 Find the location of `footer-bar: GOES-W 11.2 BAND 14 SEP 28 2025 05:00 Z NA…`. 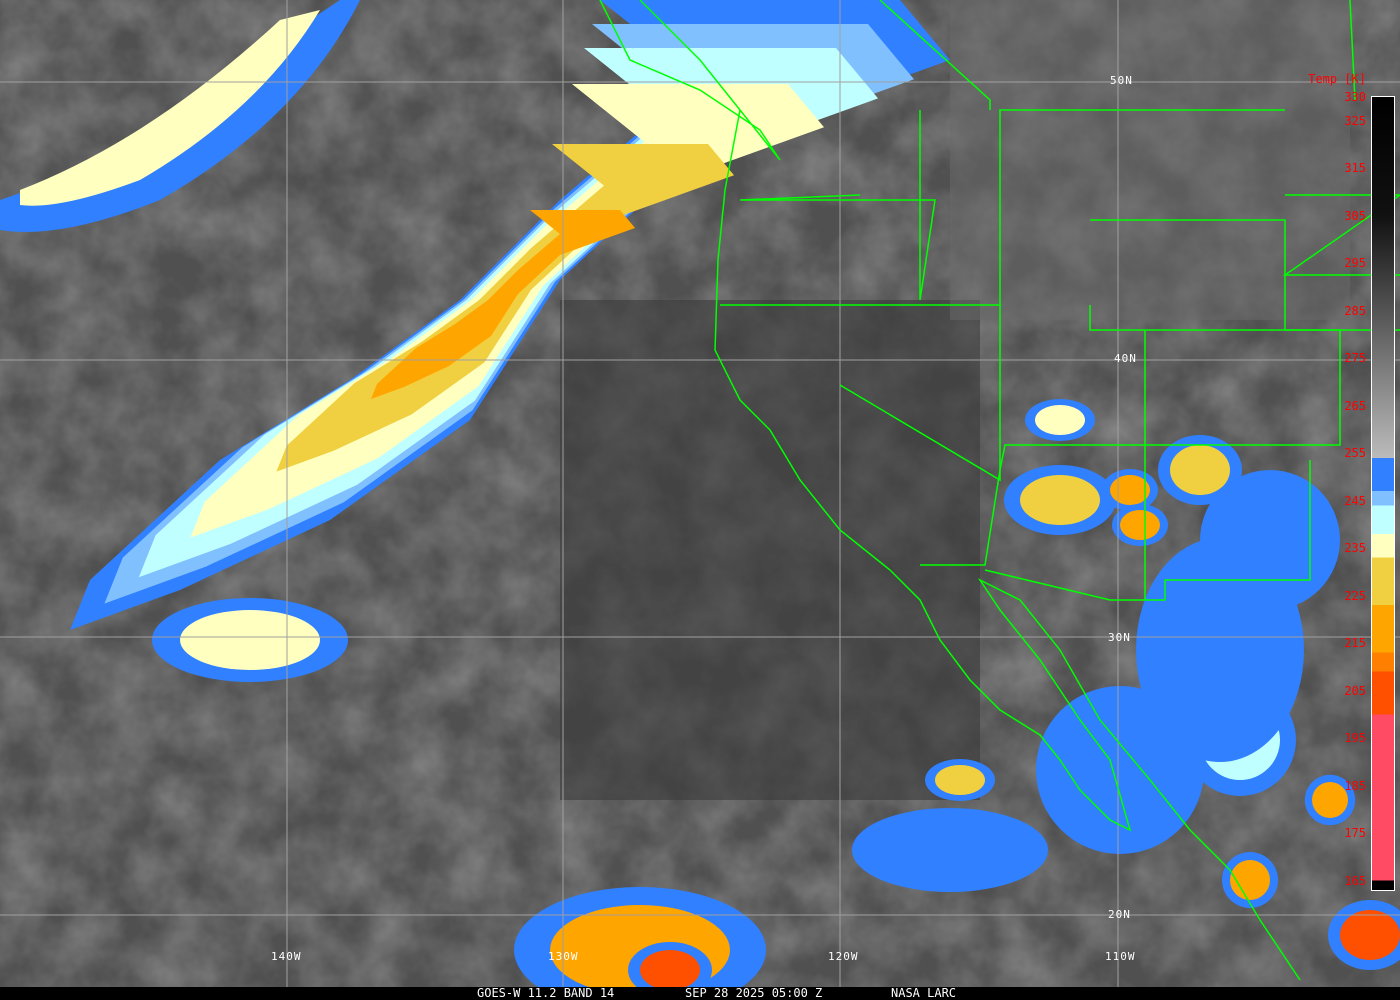

footer-bar: GOES-W 11.2 BAND 14 SEP 28 2025 05:00 Z NA… is located at coordinates (700, 993).